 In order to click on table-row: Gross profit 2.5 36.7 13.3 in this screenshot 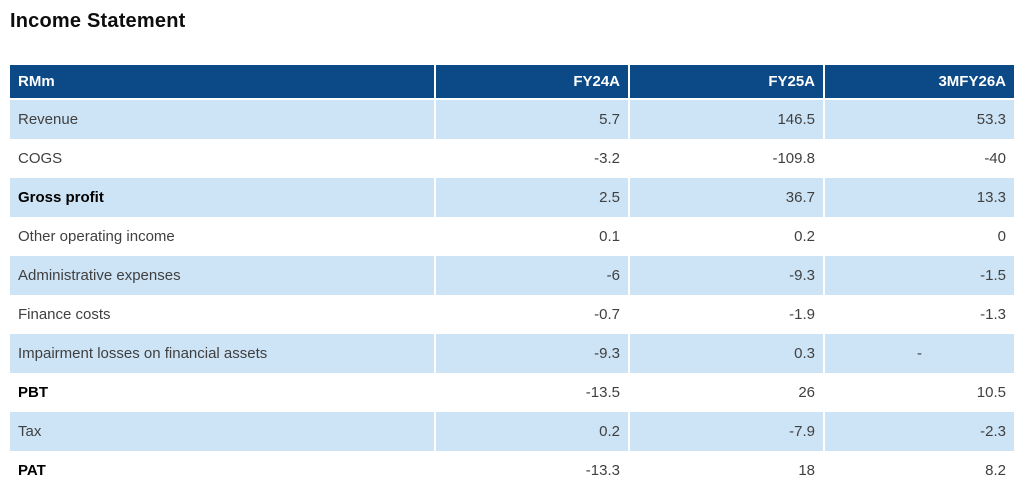, I will do `click(512, 197)`.